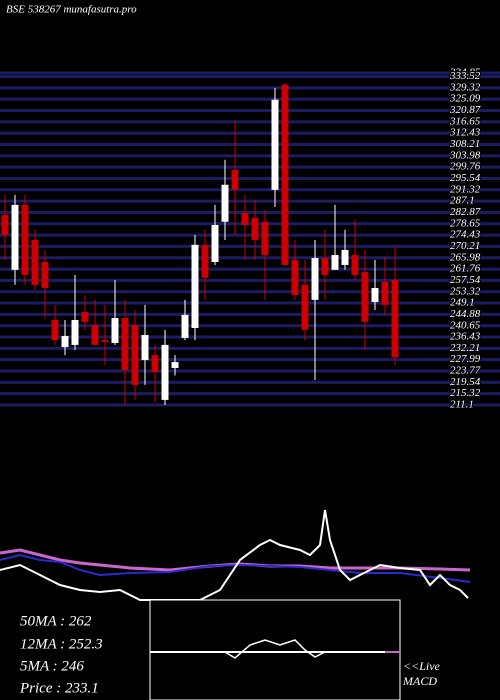 This screenshot has width=500, height=700. I want to click on y-tick-label: 316.65, so click(465, 121).